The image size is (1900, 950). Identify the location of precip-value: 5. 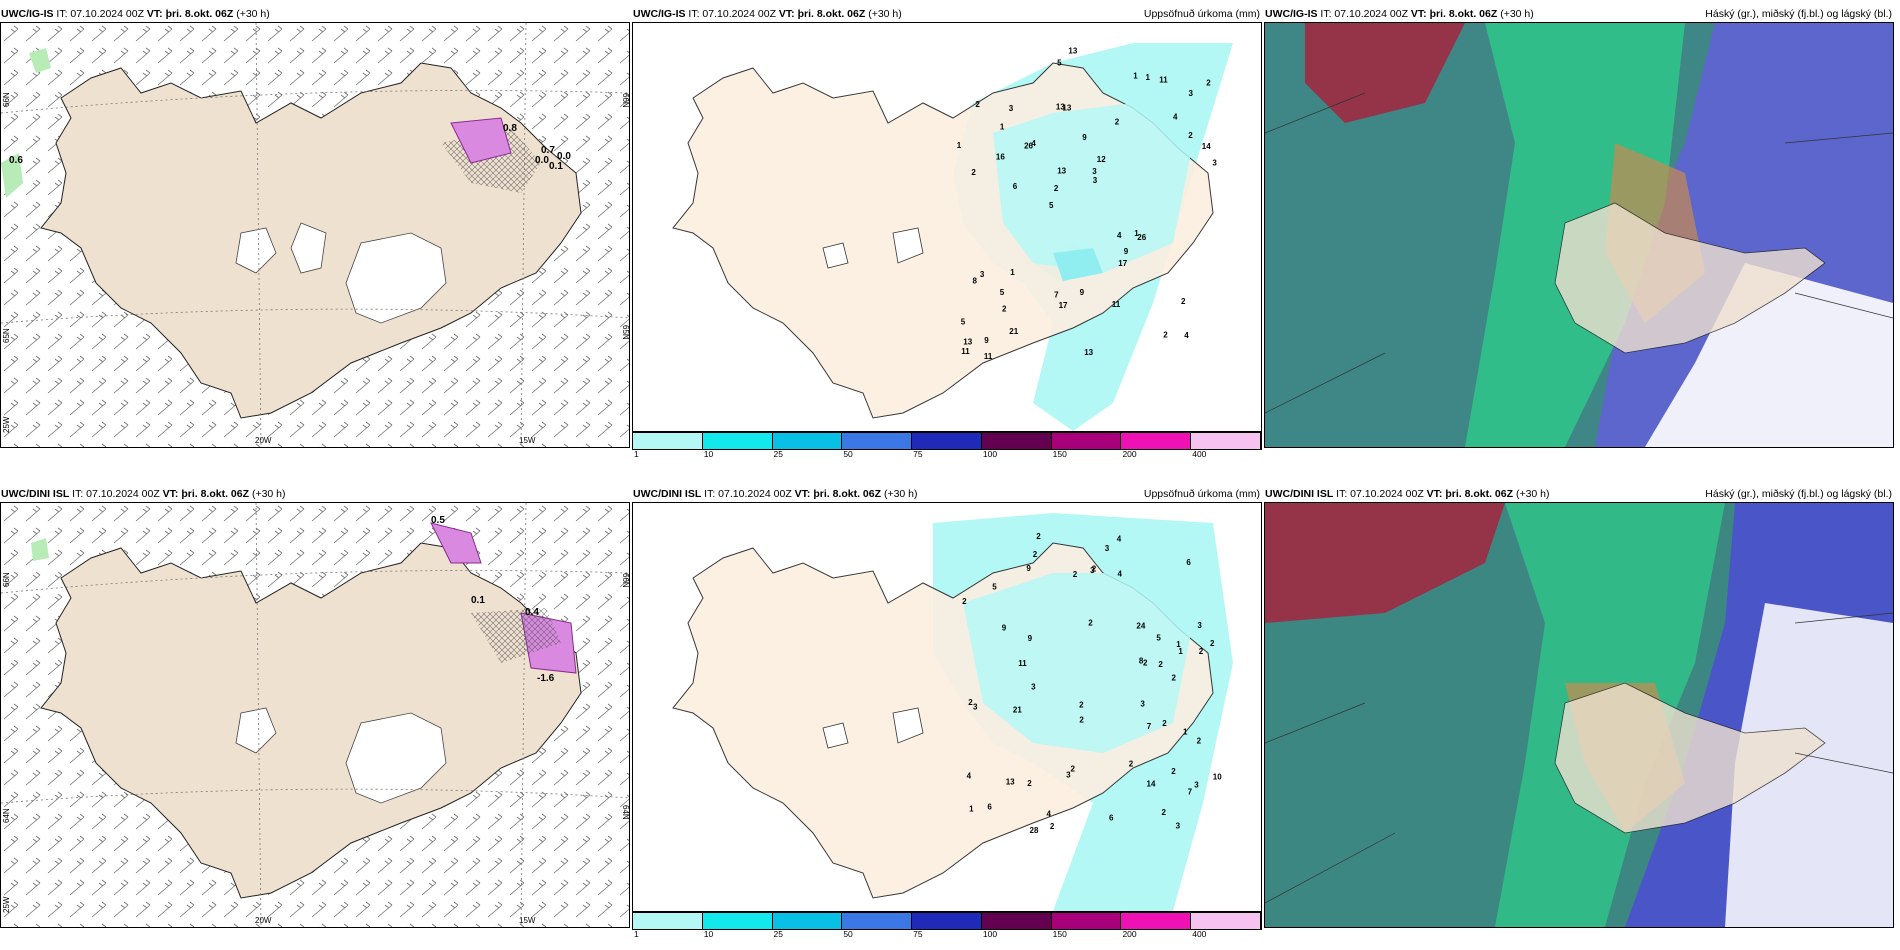
(994, 587).